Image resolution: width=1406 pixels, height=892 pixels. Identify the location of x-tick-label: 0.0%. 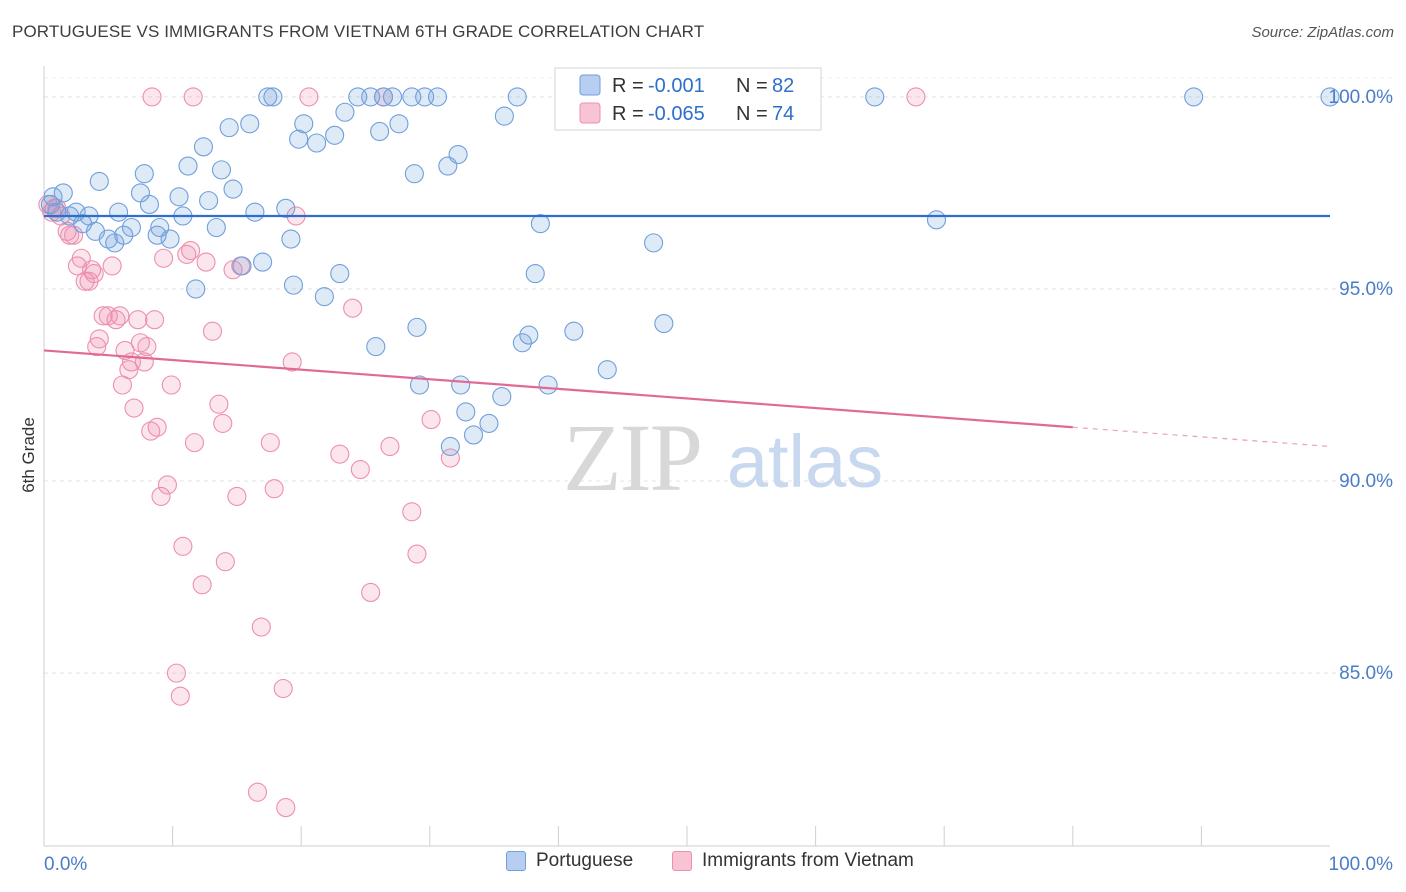
(65, 864).